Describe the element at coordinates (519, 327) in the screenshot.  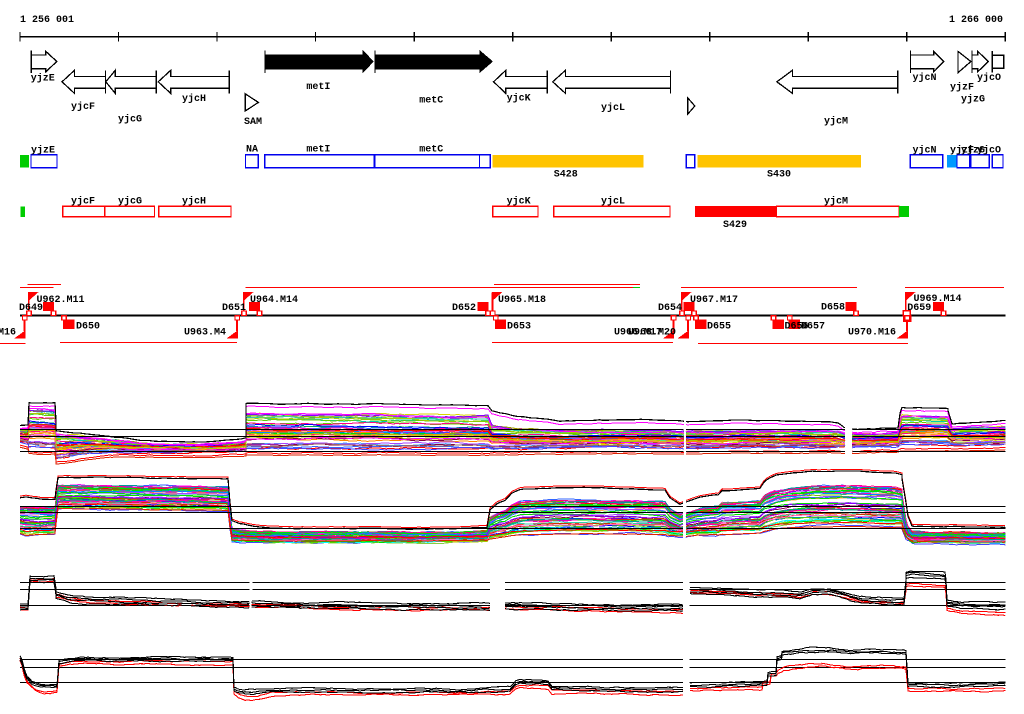
I see `svg-text: D653` at that location.